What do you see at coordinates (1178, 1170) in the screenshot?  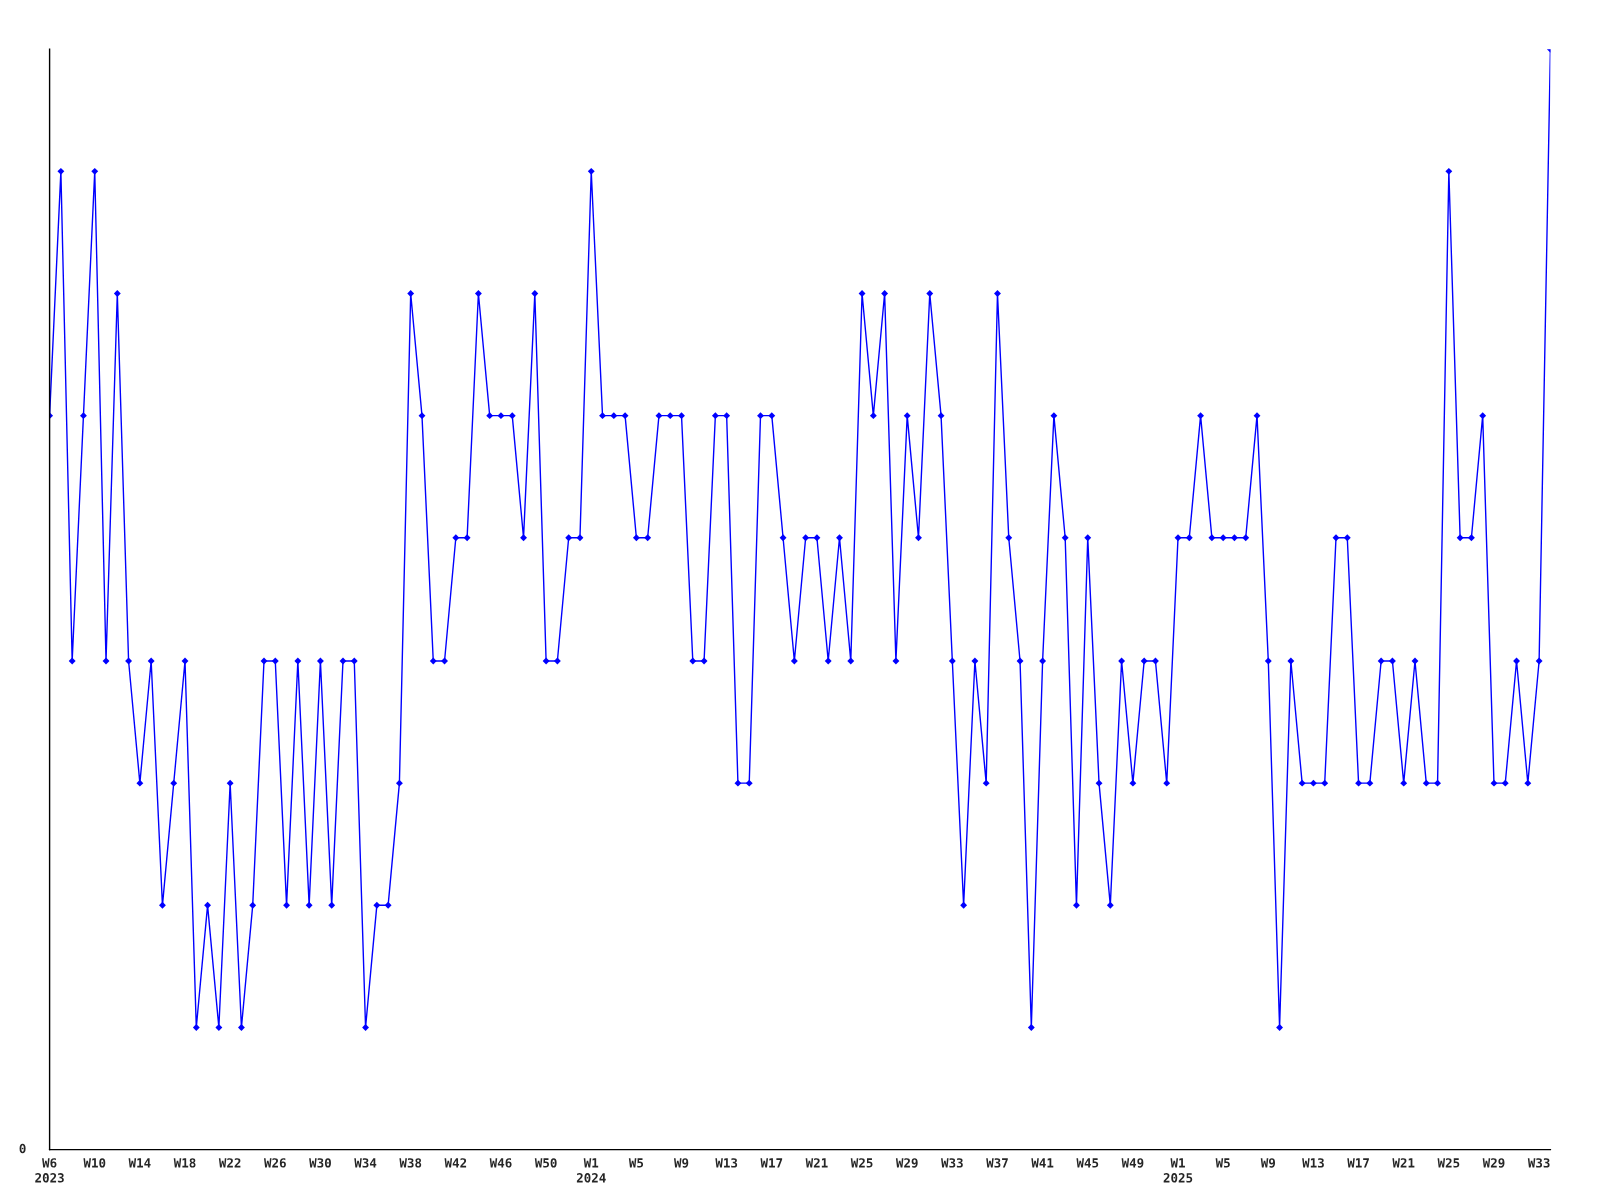 I see `x-tick-label: W1 2025` at bounding box center [1178, 1170].